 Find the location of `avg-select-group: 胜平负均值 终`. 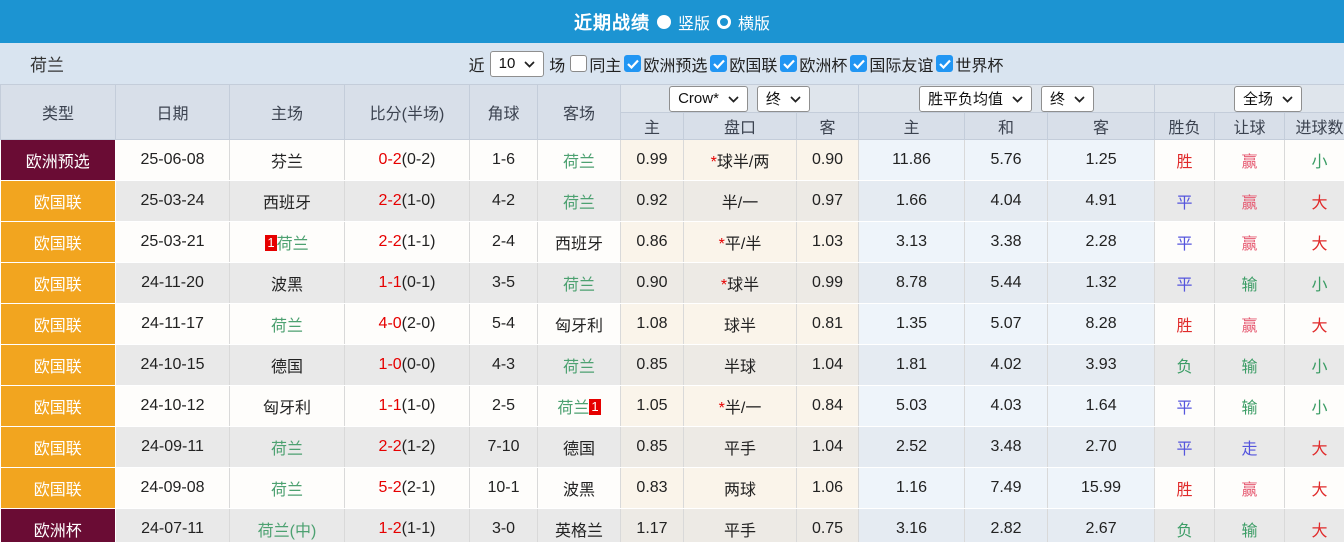

avg-select-group: 胜平负均值 终 is located at coordinates (1007, 98).